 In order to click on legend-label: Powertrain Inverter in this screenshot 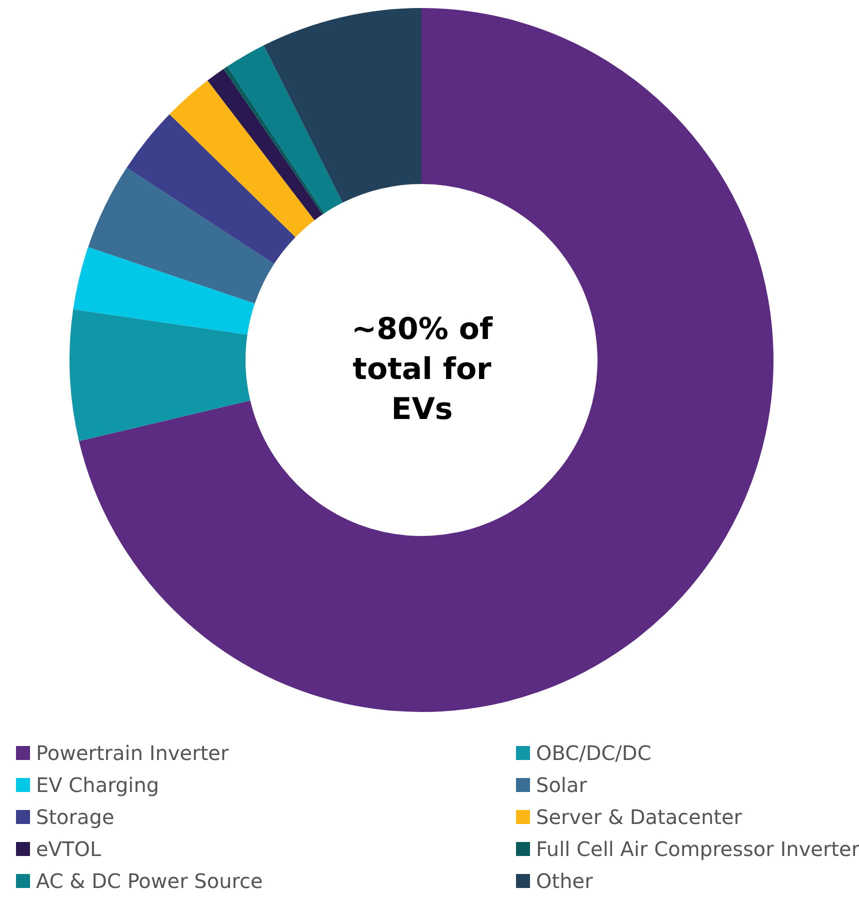, I will do `click(132, 753)`.